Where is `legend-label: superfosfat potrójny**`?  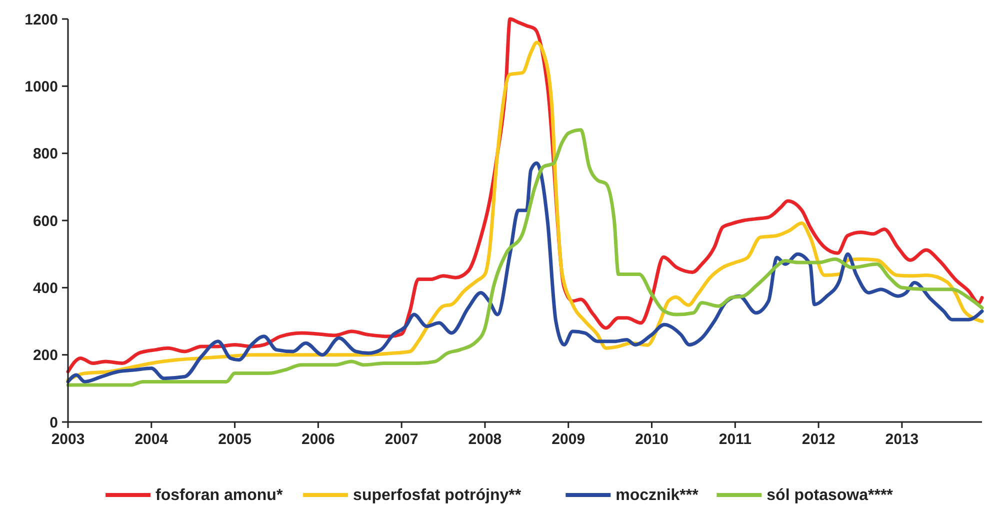 legend-label: superfosfat potrójny** is located at coordinates (437, 495).